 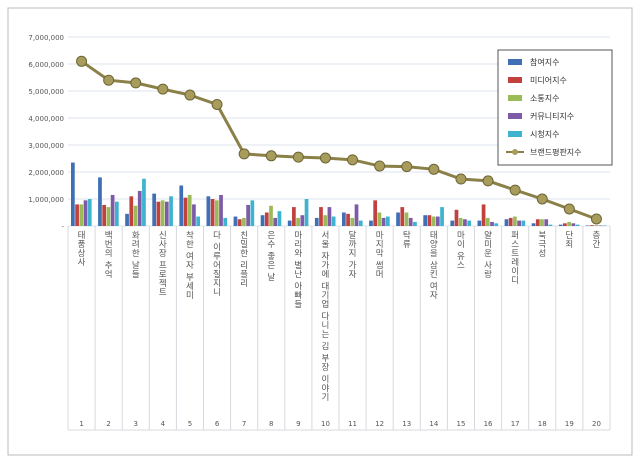 What do you see at coordinates (248, 215) in the screenshot?
I see `bar-커뮤니티지수-7` at bounding box center [248, 215].